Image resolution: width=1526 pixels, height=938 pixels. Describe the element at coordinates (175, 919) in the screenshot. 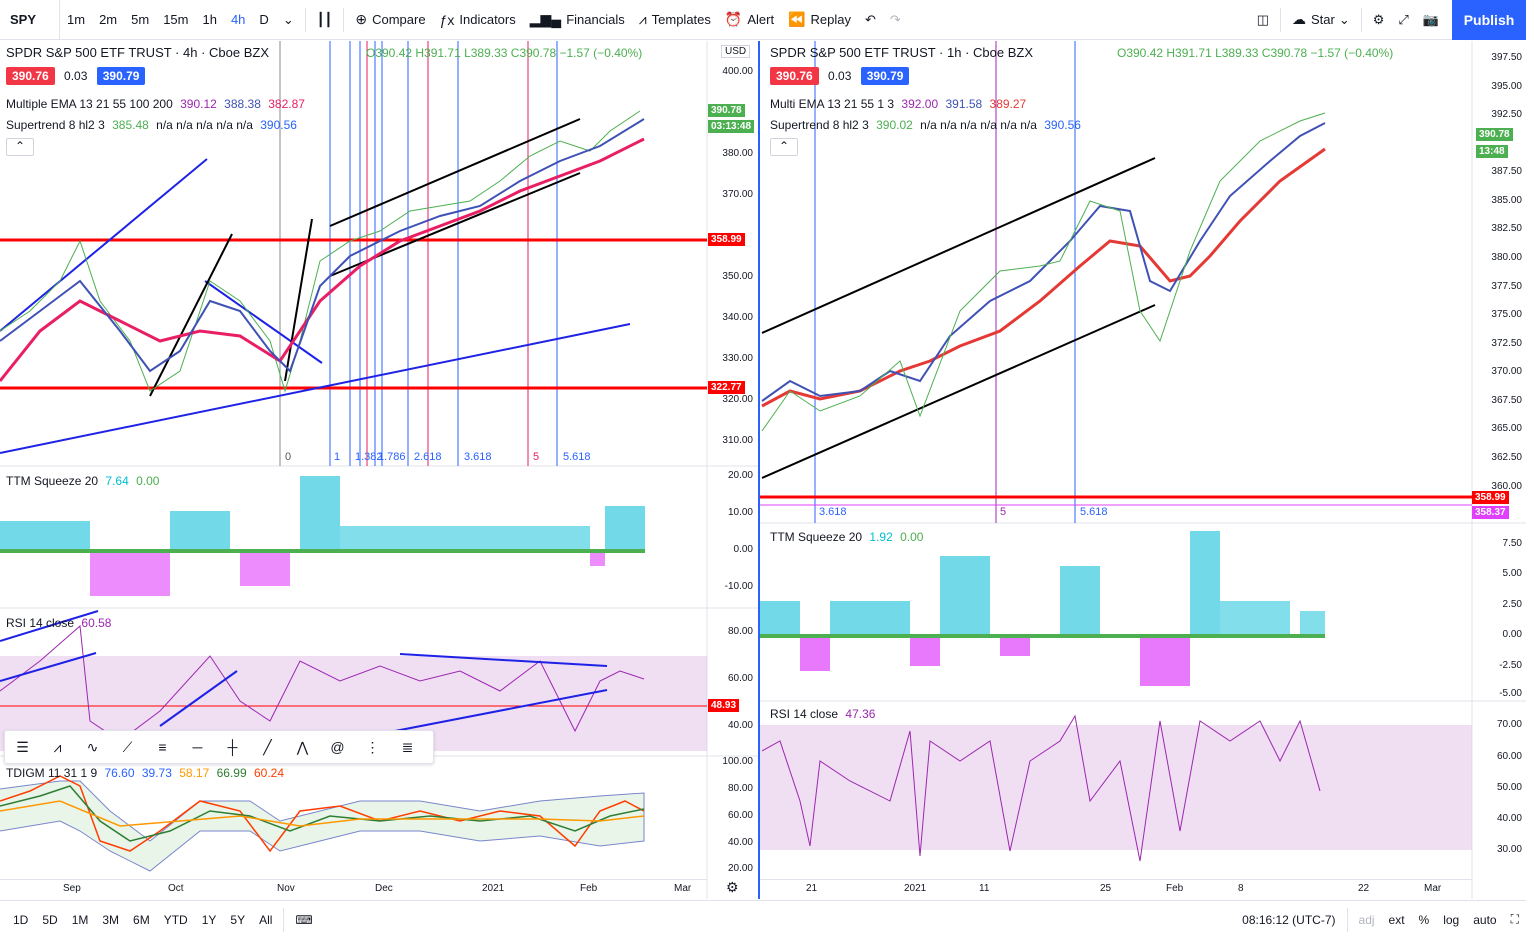

I see `range-YTD: YTD` at that location.